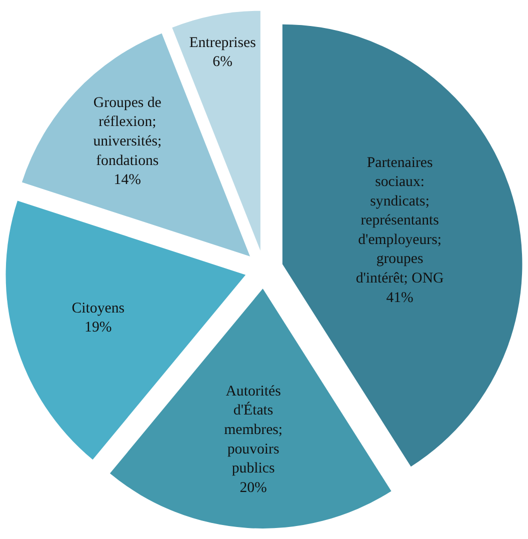  Describe the element at coordinates (98, 328) in the screenshot. I see `data-label: 19%` at that location.